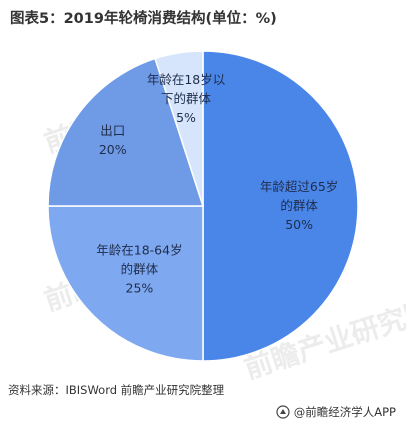  Describe the element at coordinates (139, 250) in the screenshot. I see `slice-name-18-64-line-1: 年龄在18-64岁` at that location.